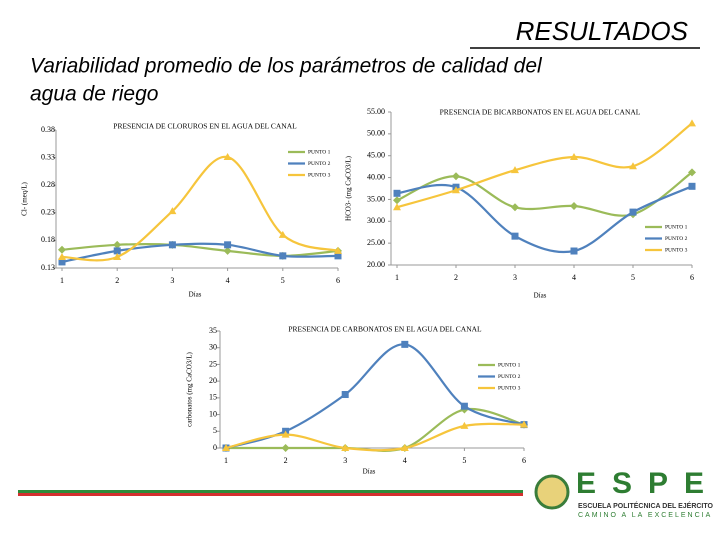  I want to click on y-tick-label: 45.00, so click(376, 155).